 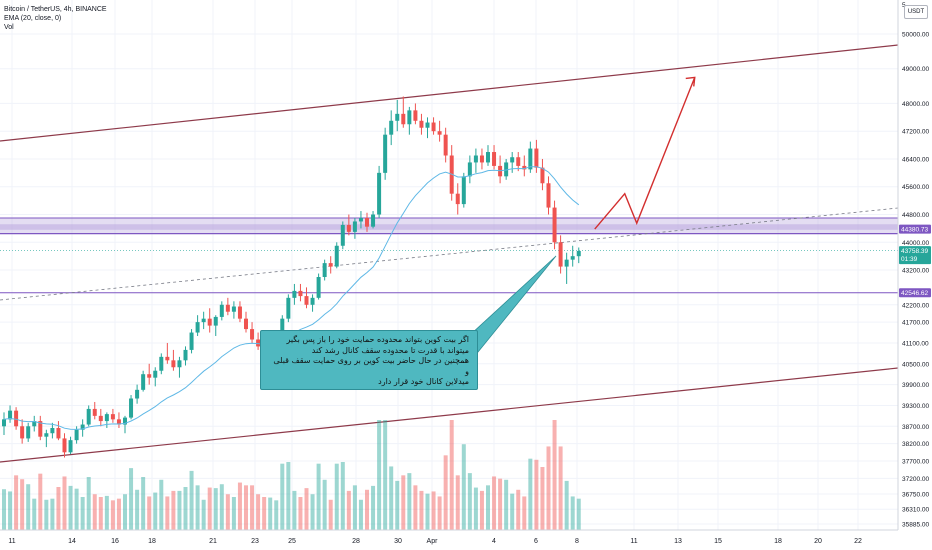 I want to click on y-tick-label: 35885.00, so click(x=915, y=525).